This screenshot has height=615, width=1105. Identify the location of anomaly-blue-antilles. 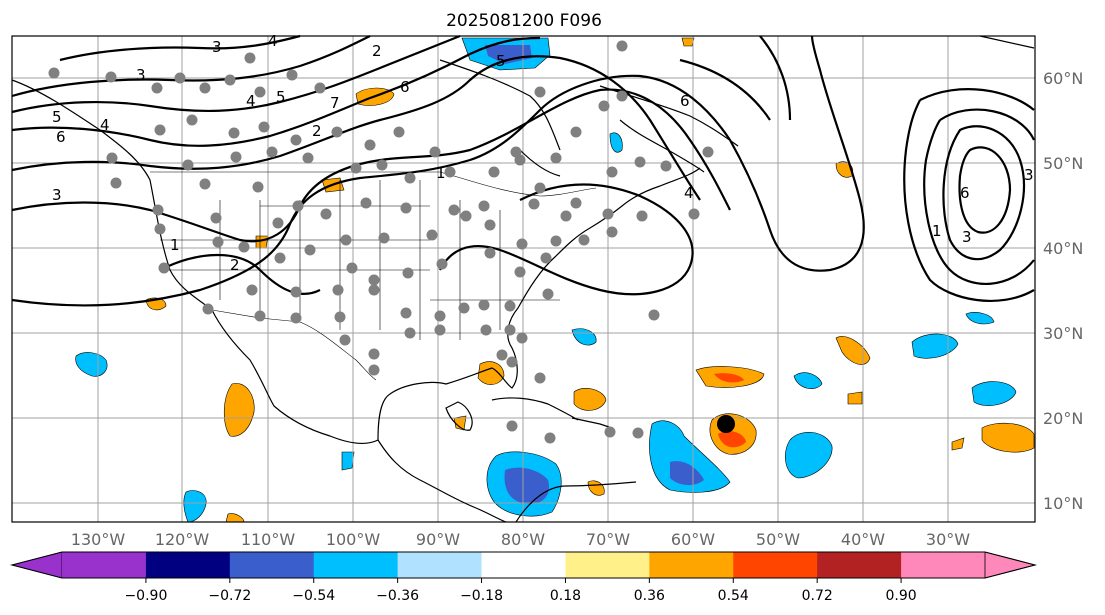
(690, 456).